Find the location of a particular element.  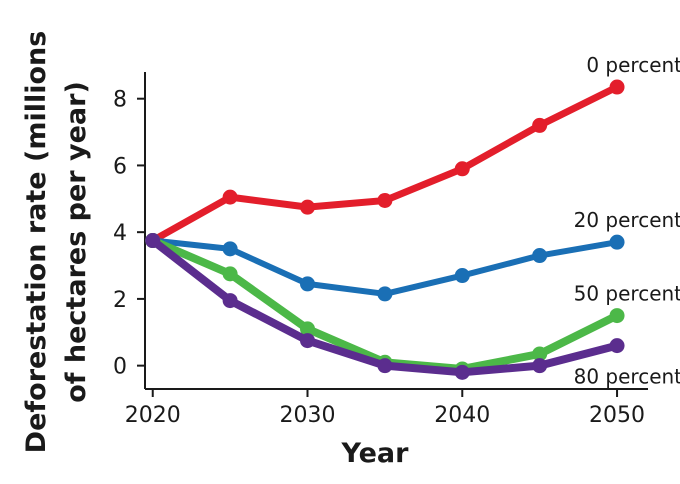

y-axis-title-line-2: of hectares per year) is located at coordinates (76, 242).